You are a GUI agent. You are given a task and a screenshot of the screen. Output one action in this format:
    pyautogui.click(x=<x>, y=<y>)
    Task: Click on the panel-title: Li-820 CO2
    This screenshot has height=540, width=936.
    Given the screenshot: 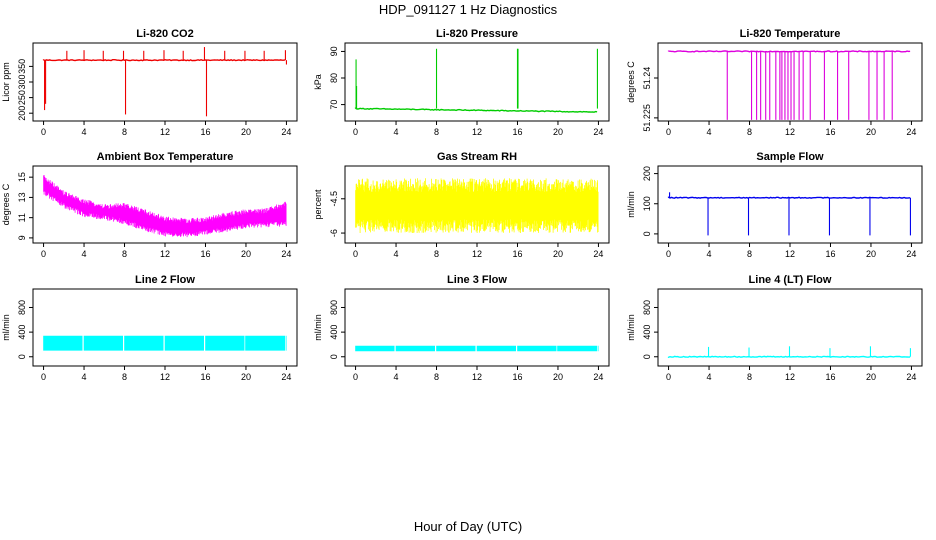 What is the action you would take?
    pyautogui.click(x=164, y=34)
    